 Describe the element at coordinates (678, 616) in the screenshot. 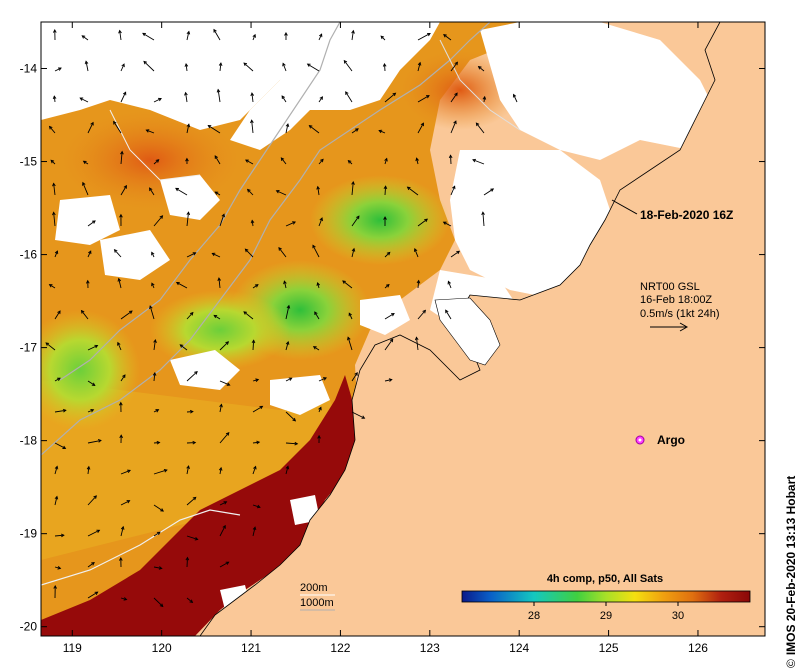

I see `colorbar-tick-label: 30` at that location.